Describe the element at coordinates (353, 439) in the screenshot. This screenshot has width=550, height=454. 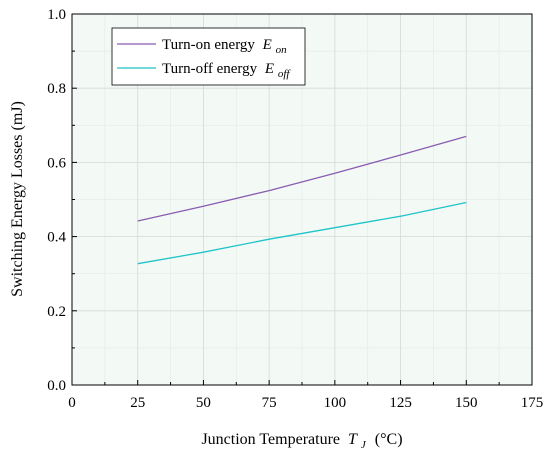
I see `x-axis-title-symbol: T` at that location.